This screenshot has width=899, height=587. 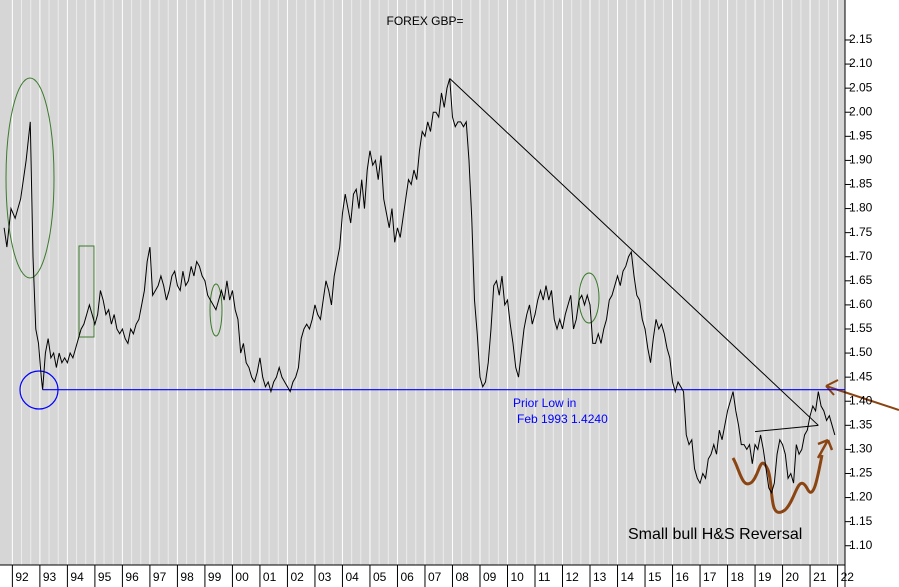 I want to click on y-tick-label: 2.15, so click(x=861, y=39).